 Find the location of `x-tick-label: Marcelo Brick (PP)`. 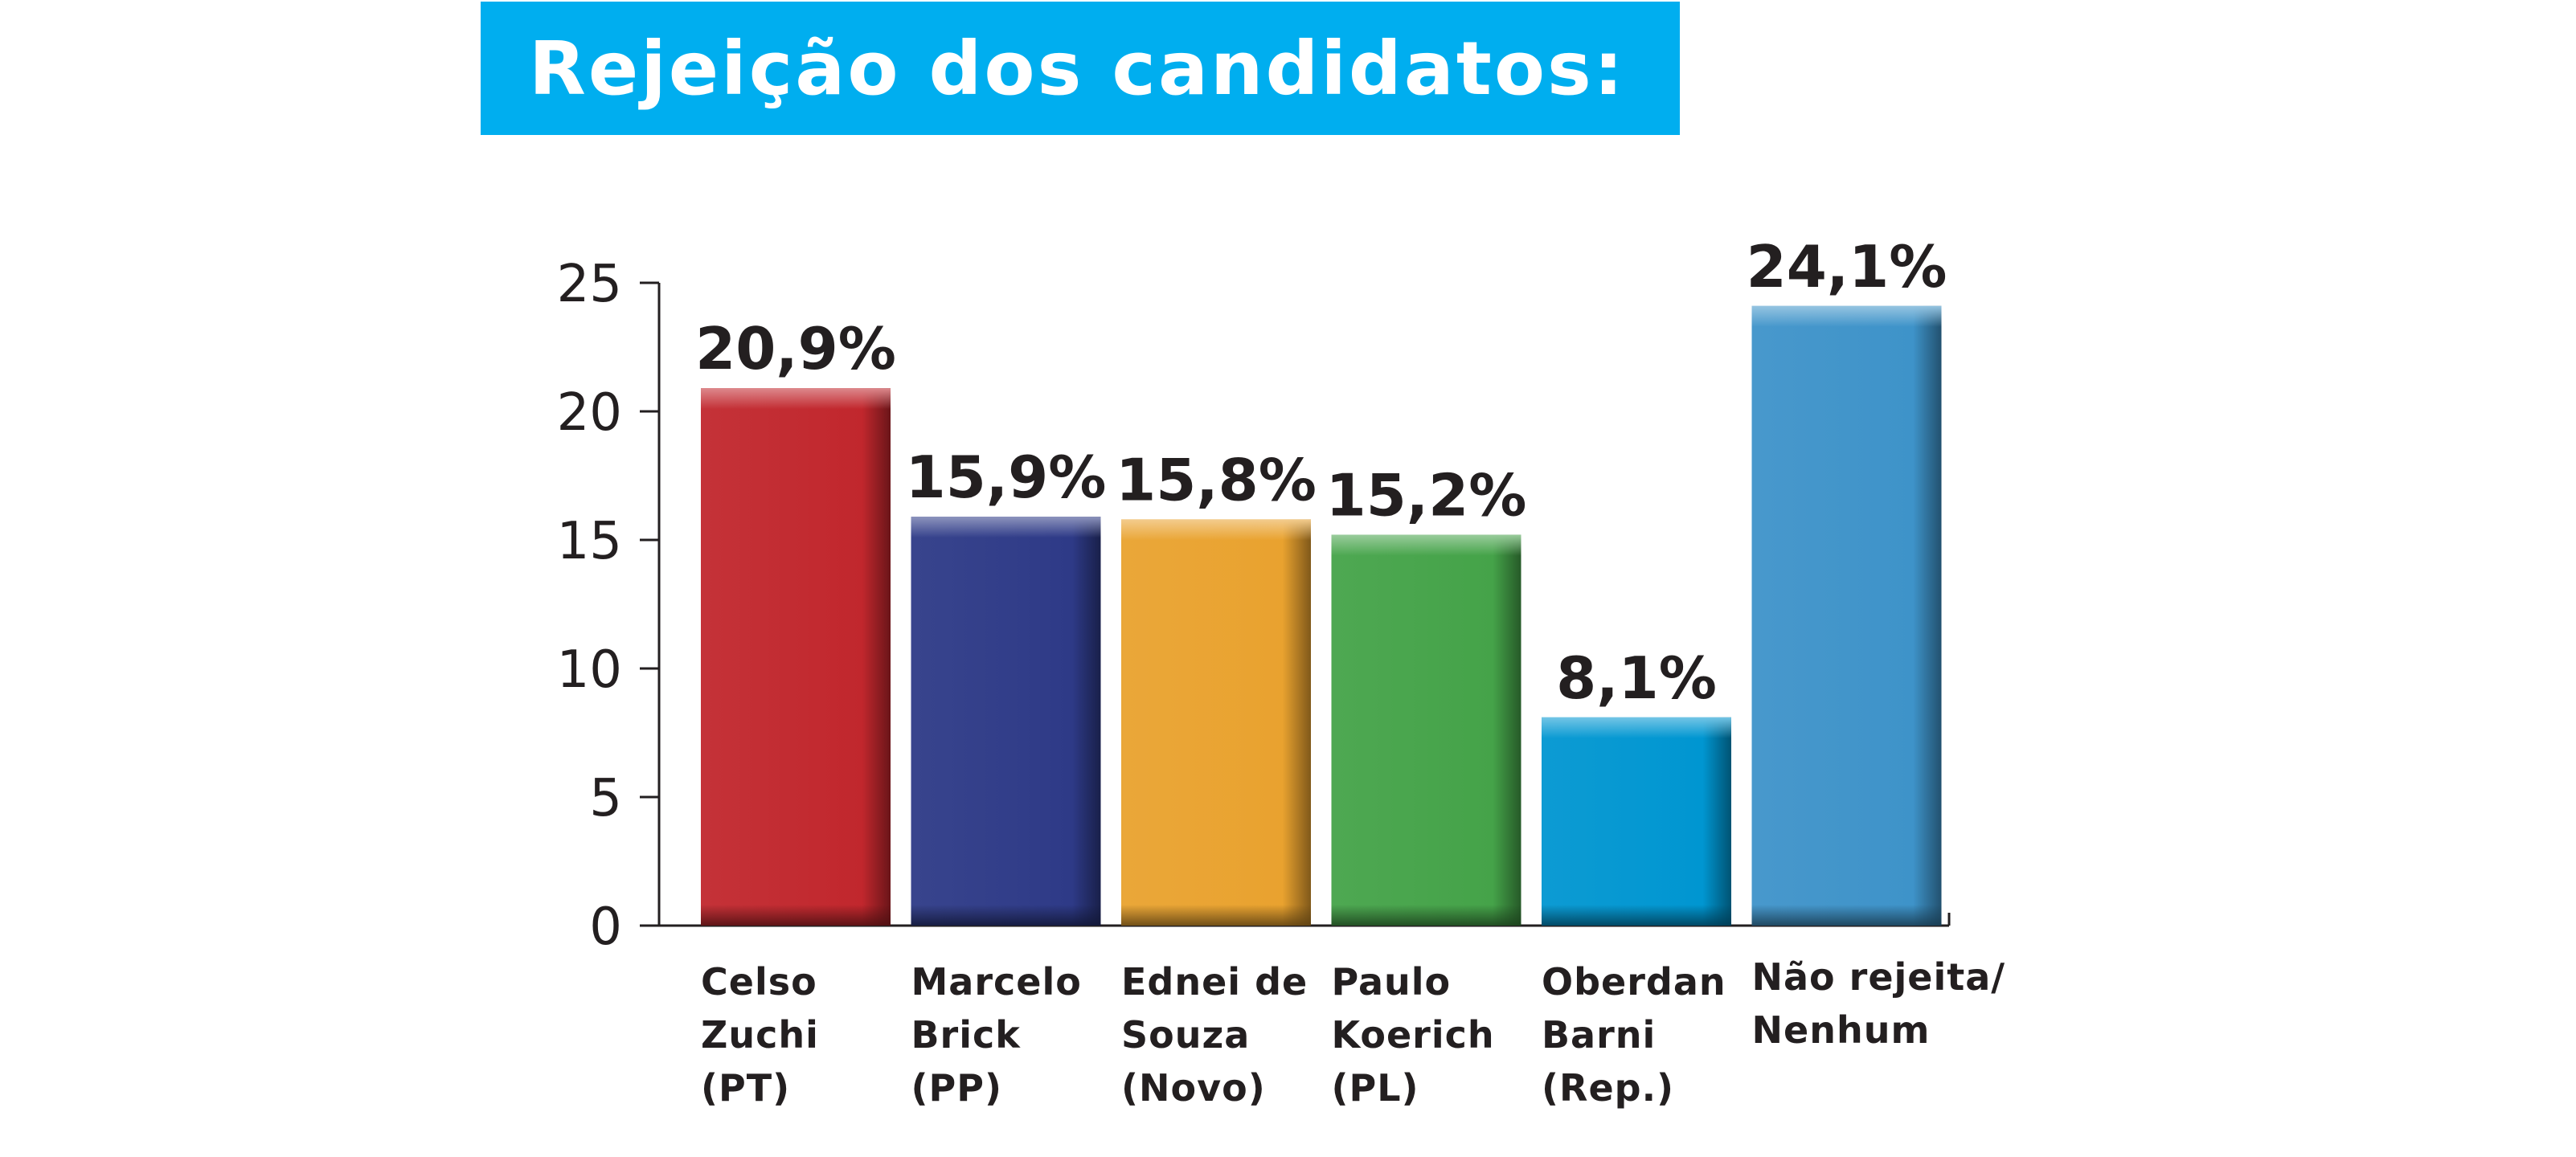

x-tick-label: Marcelo Brick (PP) is located at coordinates (996, 1035).